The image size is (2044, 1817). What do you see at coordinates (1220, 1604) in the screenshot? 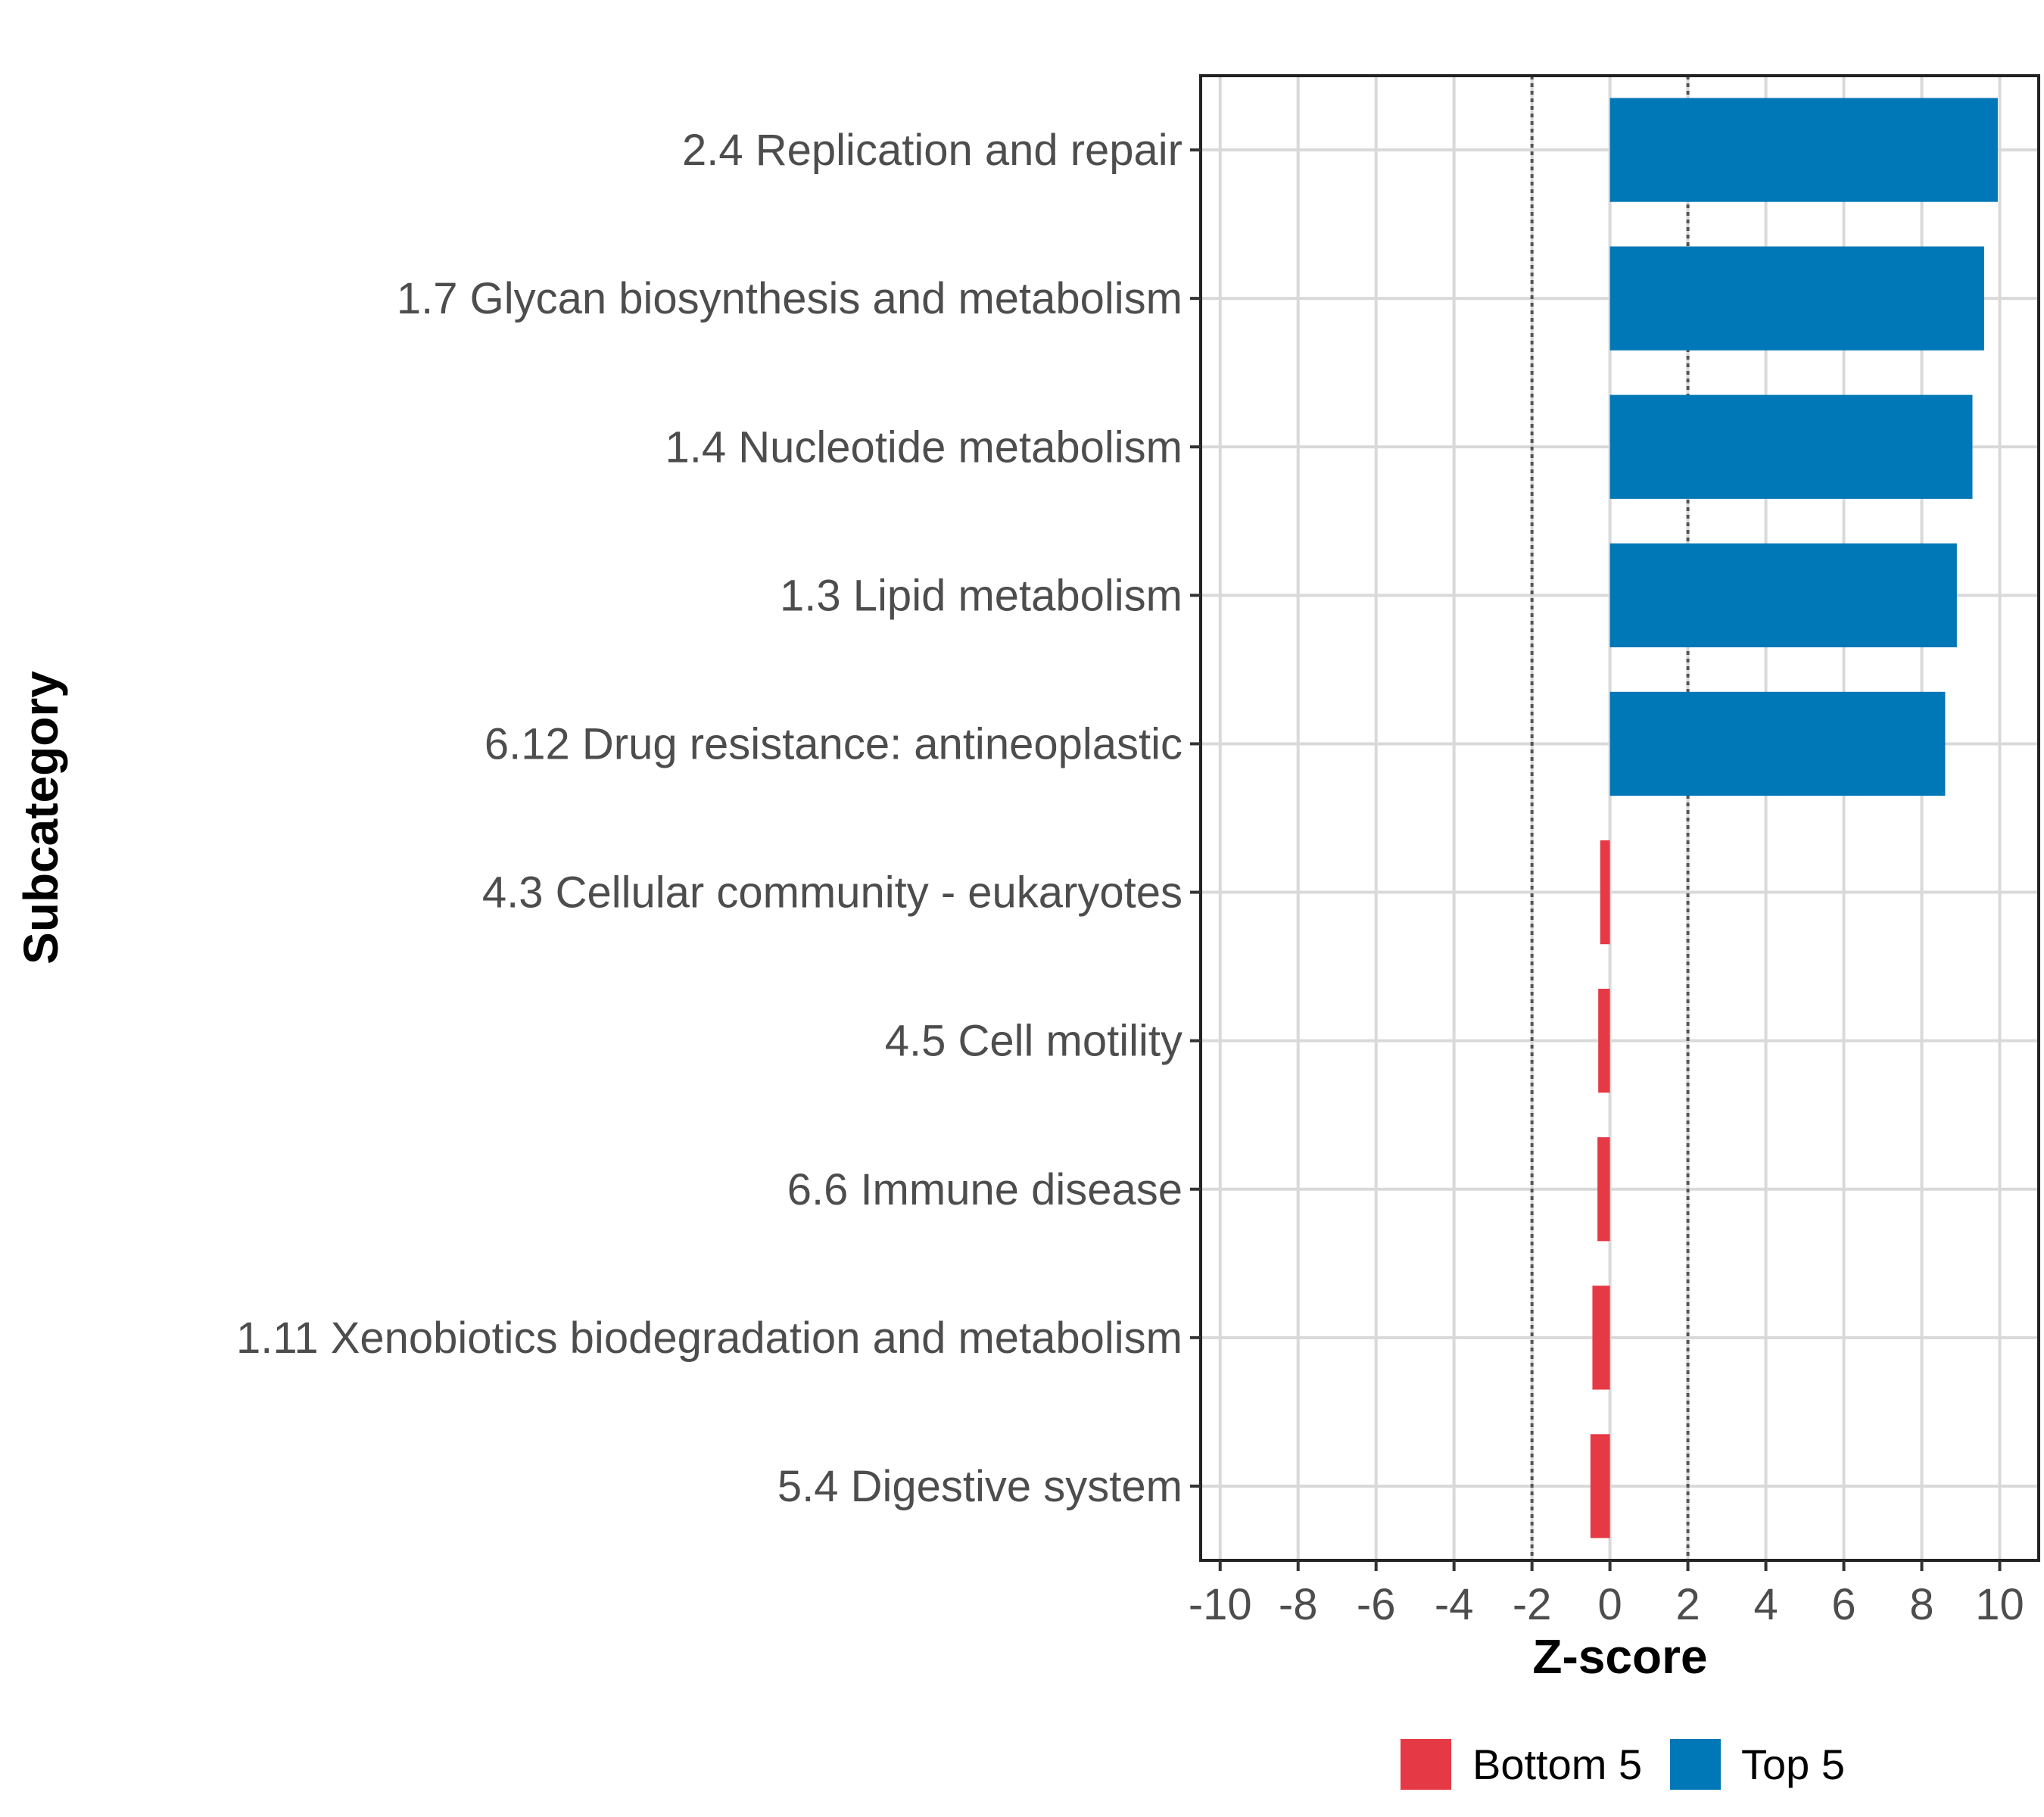
I see `x-tick-label: -10` at bounding box center [1220, 1604].